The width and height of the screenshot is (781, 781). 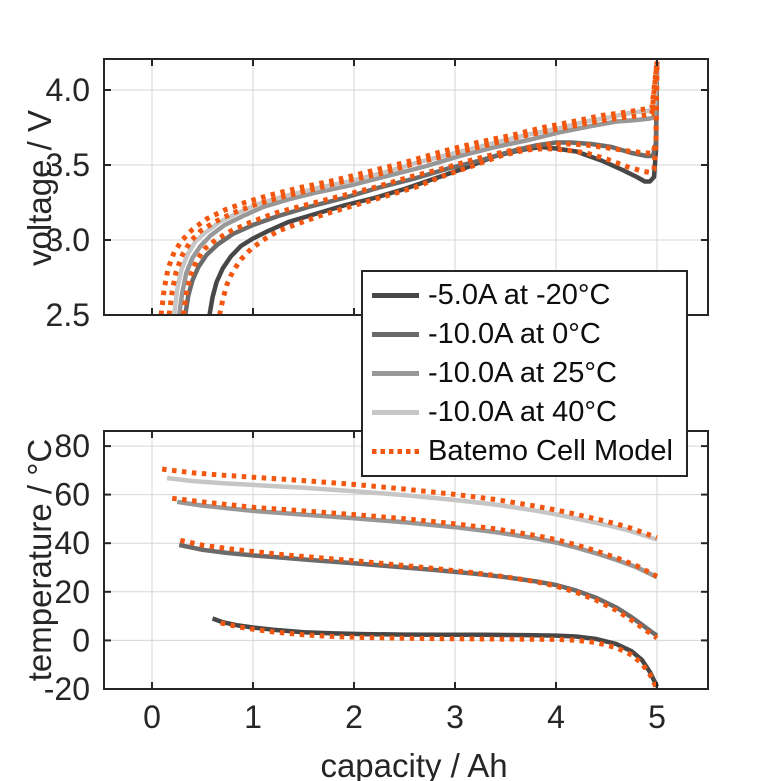 What do you see at coordinates (395, 451) in the screenshot?
I see `dotted-line-swatch` at bounding box center [395, 451].